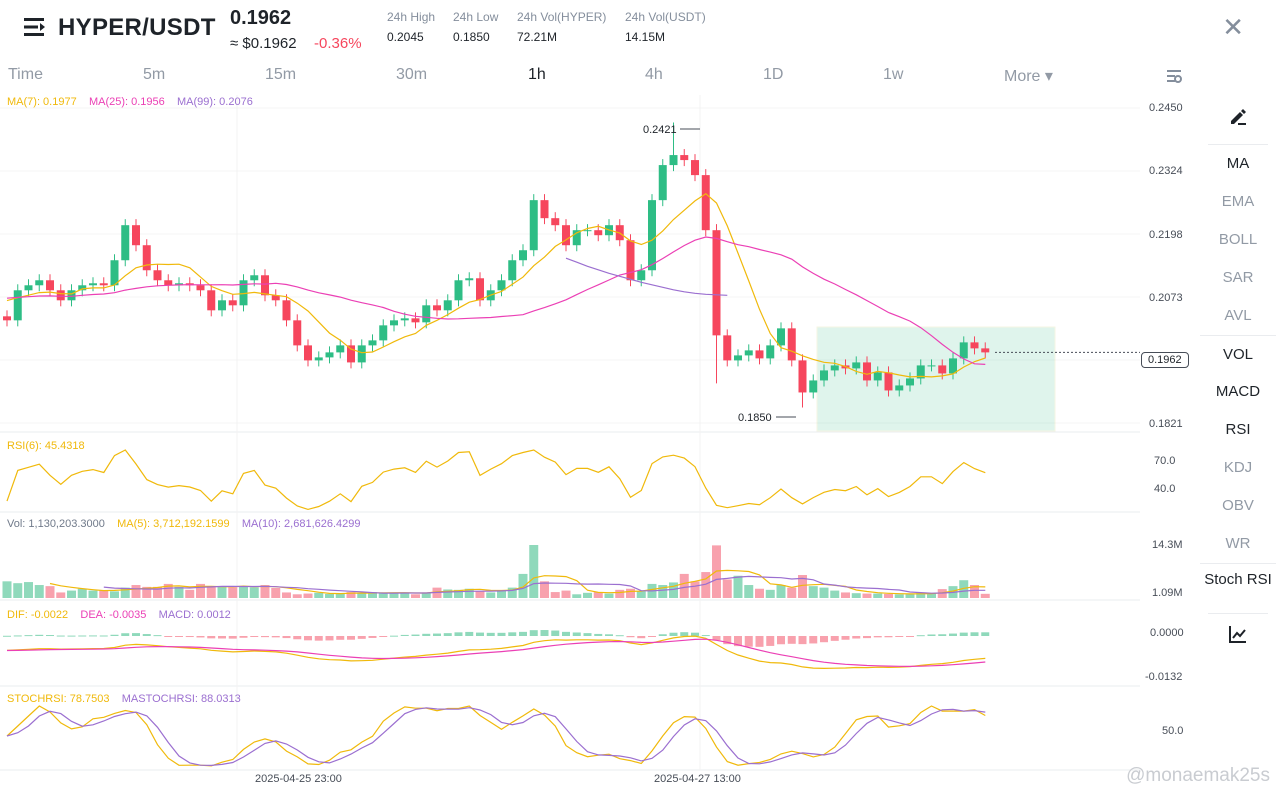  I want to click on tab-time: Time, so click(25, 74).